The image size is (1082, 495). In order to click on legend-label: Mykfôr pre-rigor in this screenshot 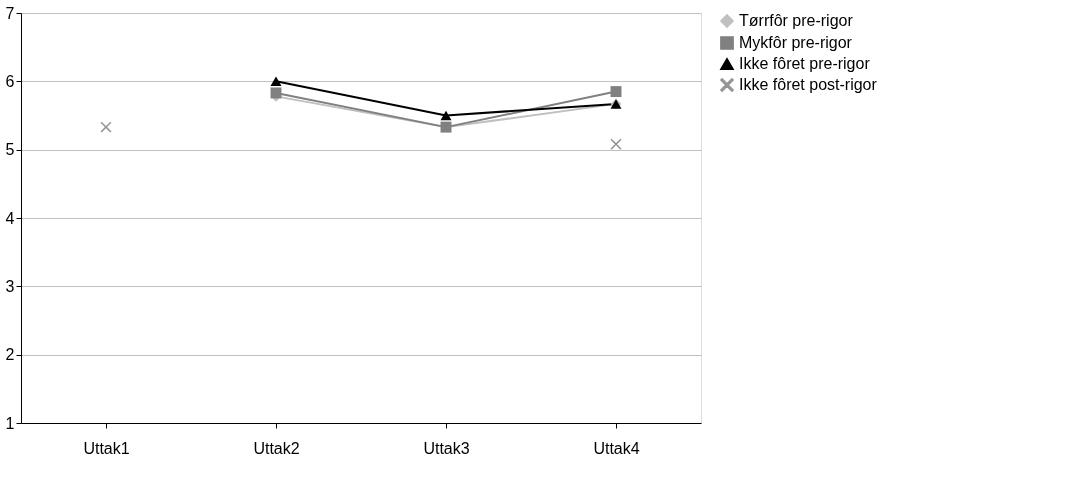, I will do `click(796, 42)`.